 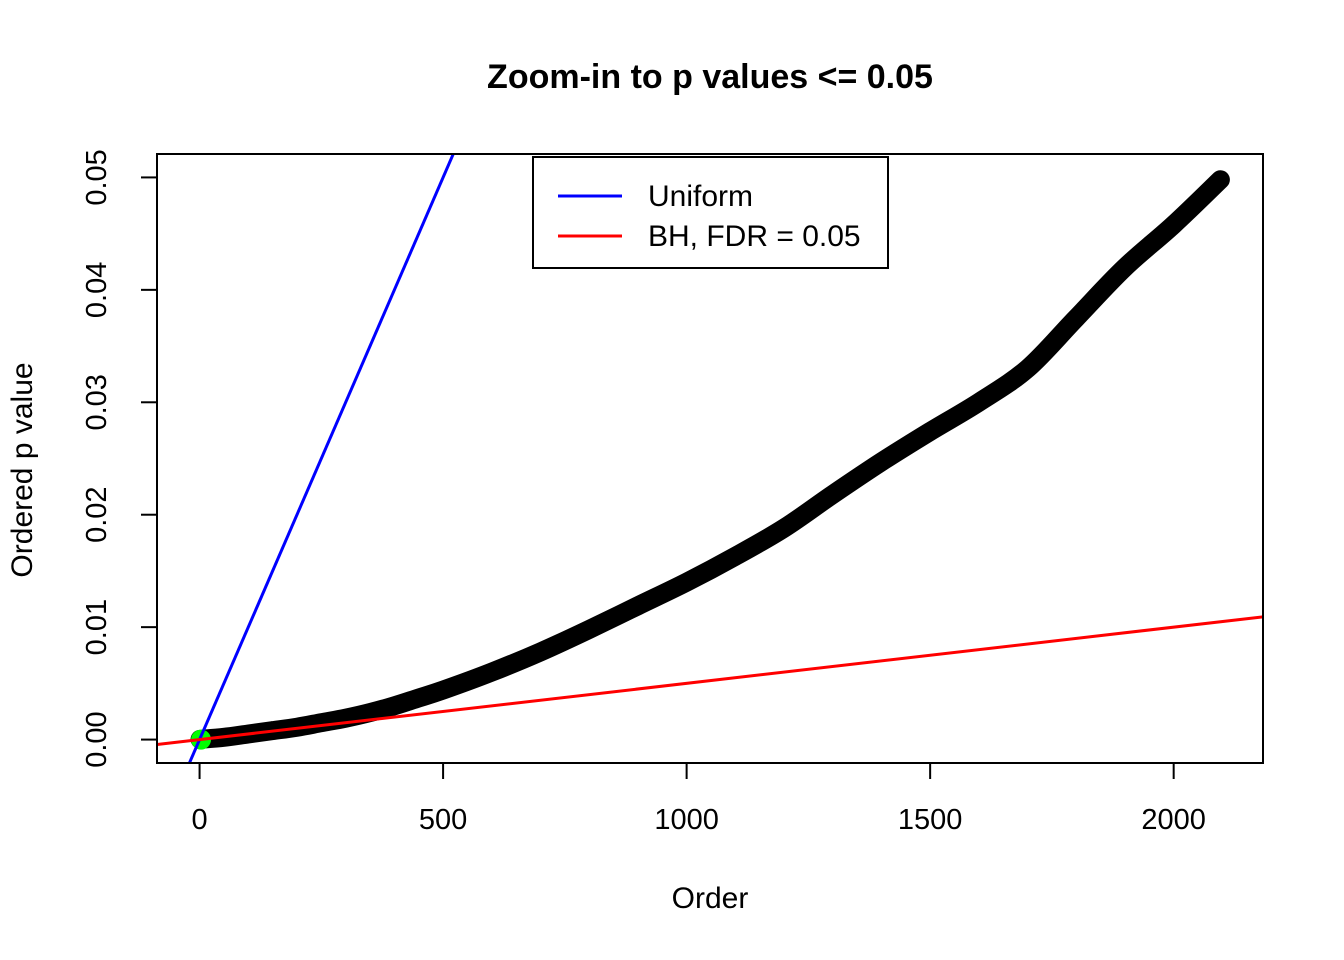 I want to click on y-tick-label: 0.02, so click(x=97, y=514).